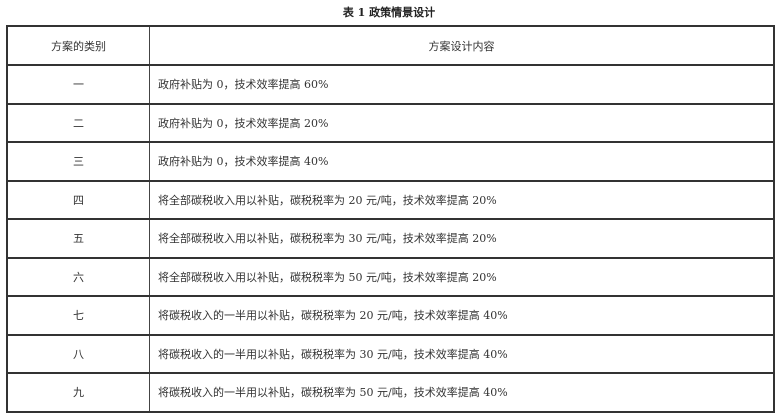  What do you see at coordinates (78, 315) in the screenshot?
I see `scenario-category: 七` at bounding box center [78, 315].